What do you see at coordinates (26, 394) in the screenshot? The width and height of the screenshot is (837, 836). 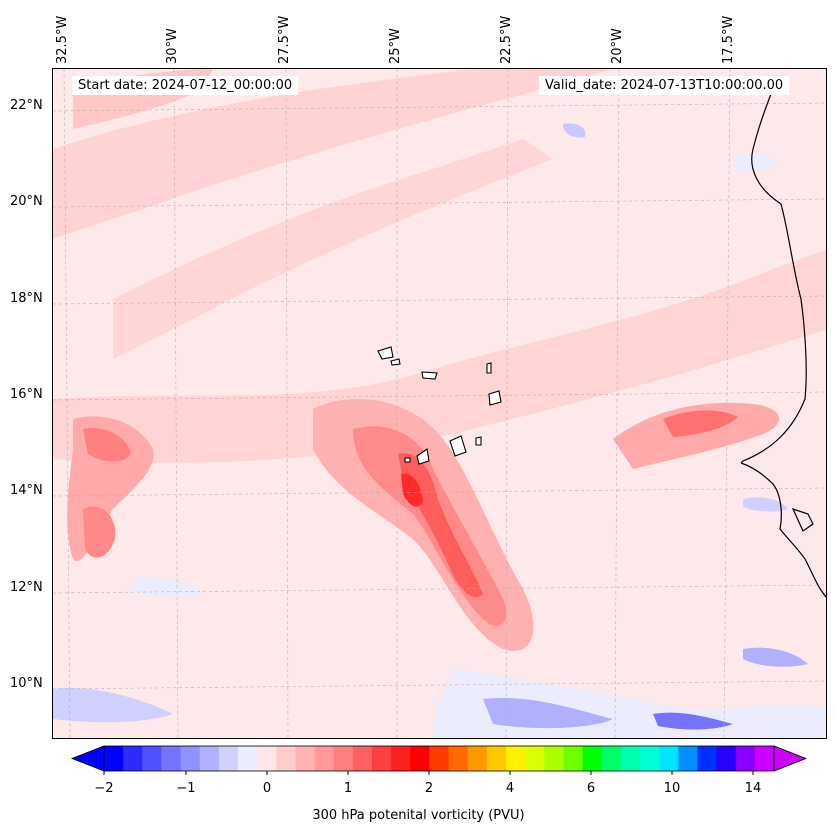 I see `latitude-label: 16°N` at bounding box center [26, 394].